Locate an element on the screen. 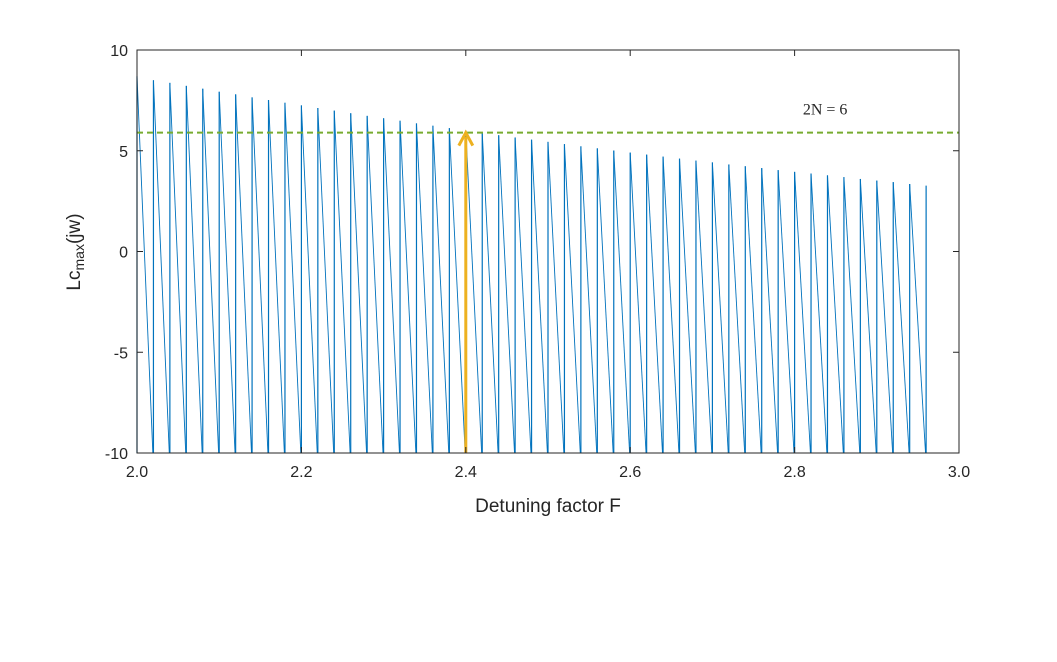  arrow-layer is located at coordinates (466, 291).